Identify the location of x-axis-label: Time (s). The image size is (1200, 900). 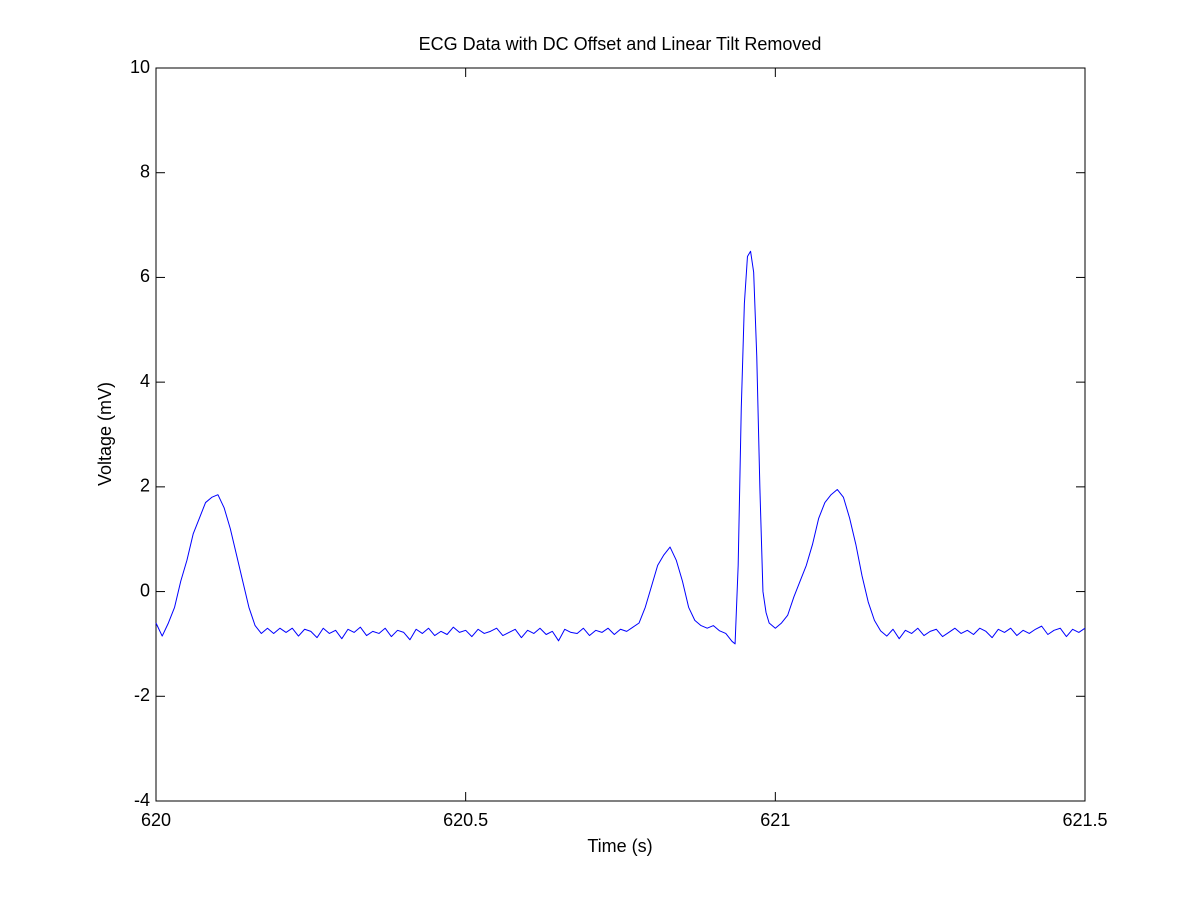
(619, 846).